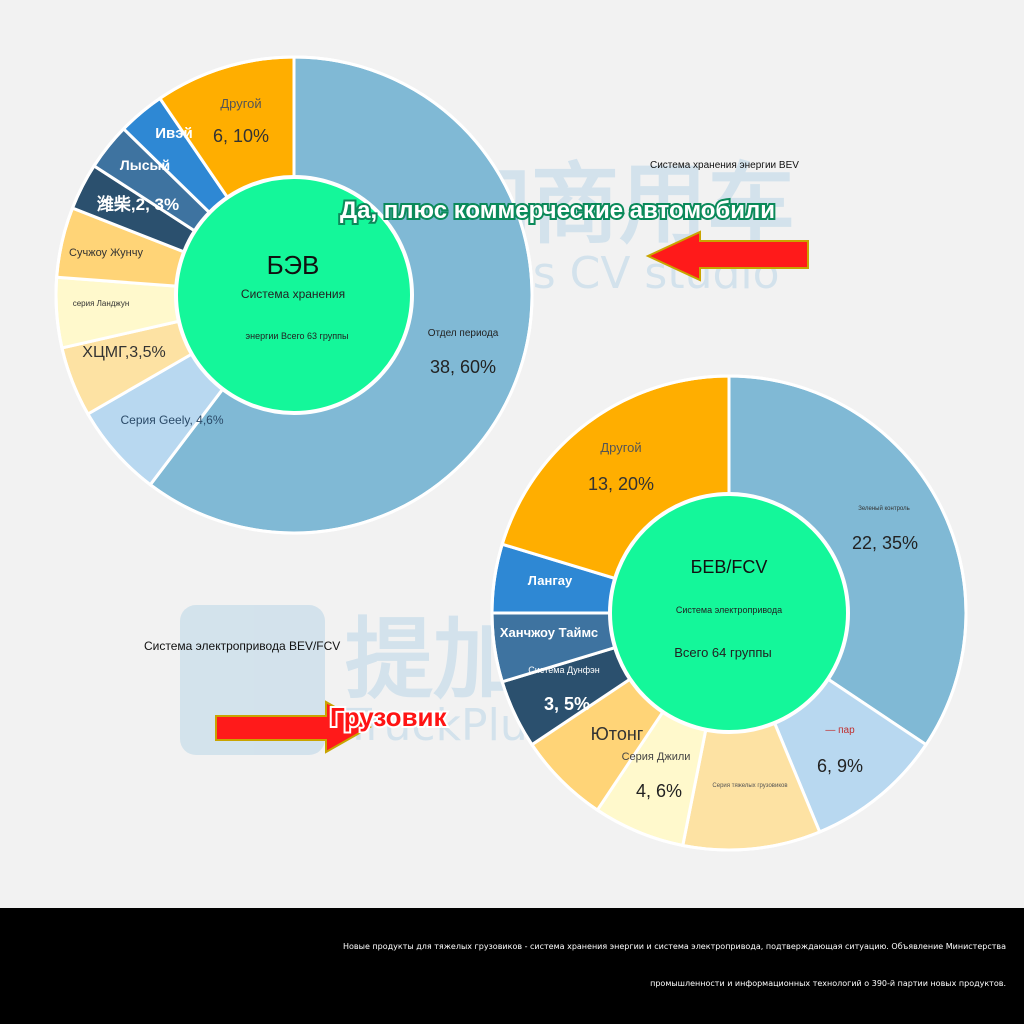 The height and width of the screenshot is (1024, 1024). Describe the element at coordinates (724, 165) in the screenshot. I see `top-caption: Система хранения энергии BEV` at that location.